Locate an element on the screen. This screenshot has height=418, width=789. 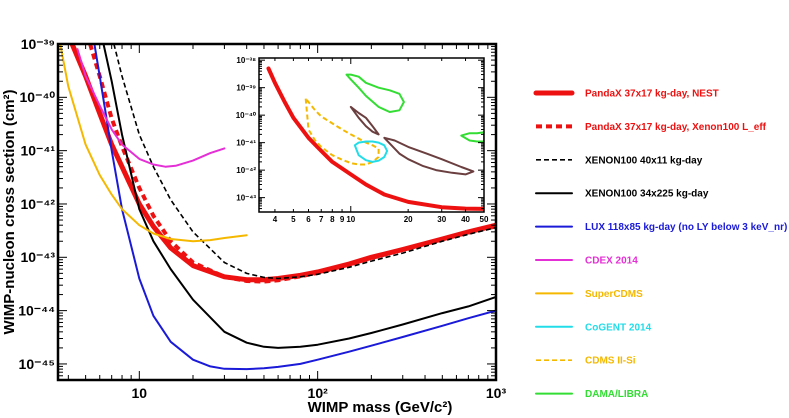
x-tick-label: 7 is located at coordinates (321, 219).